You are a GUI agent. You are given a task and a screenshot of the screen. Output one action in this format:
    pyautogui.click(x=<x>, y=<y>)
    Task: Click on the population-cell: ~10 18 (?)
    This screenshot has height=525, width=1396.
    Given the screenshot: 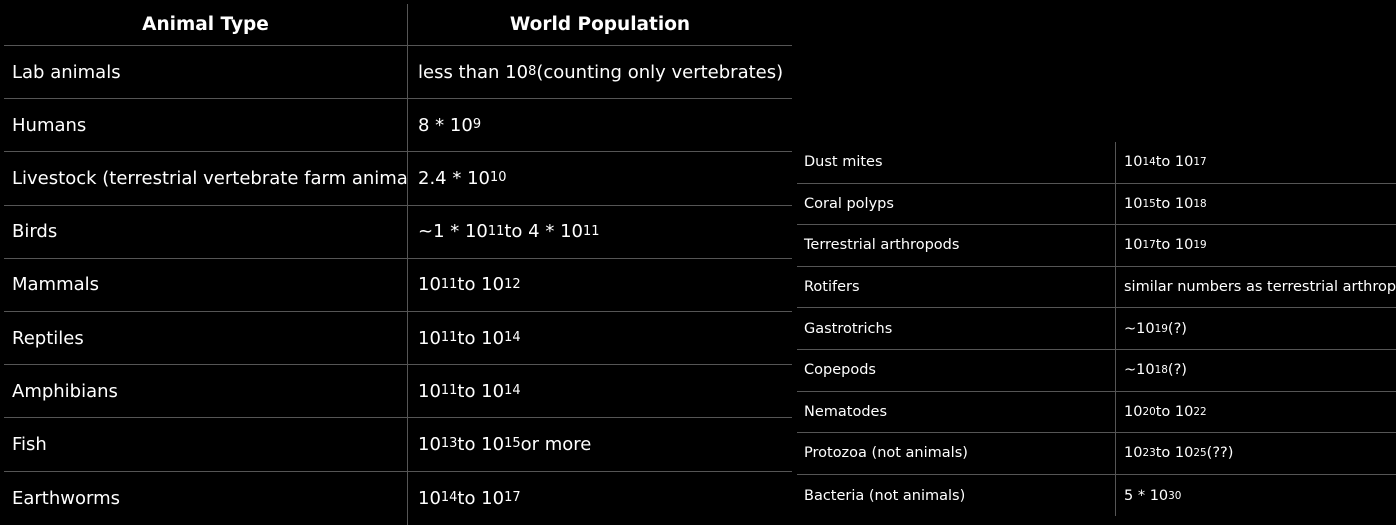 What is the action you would take?
    pyautogui.click(x=1155, y=370)
    